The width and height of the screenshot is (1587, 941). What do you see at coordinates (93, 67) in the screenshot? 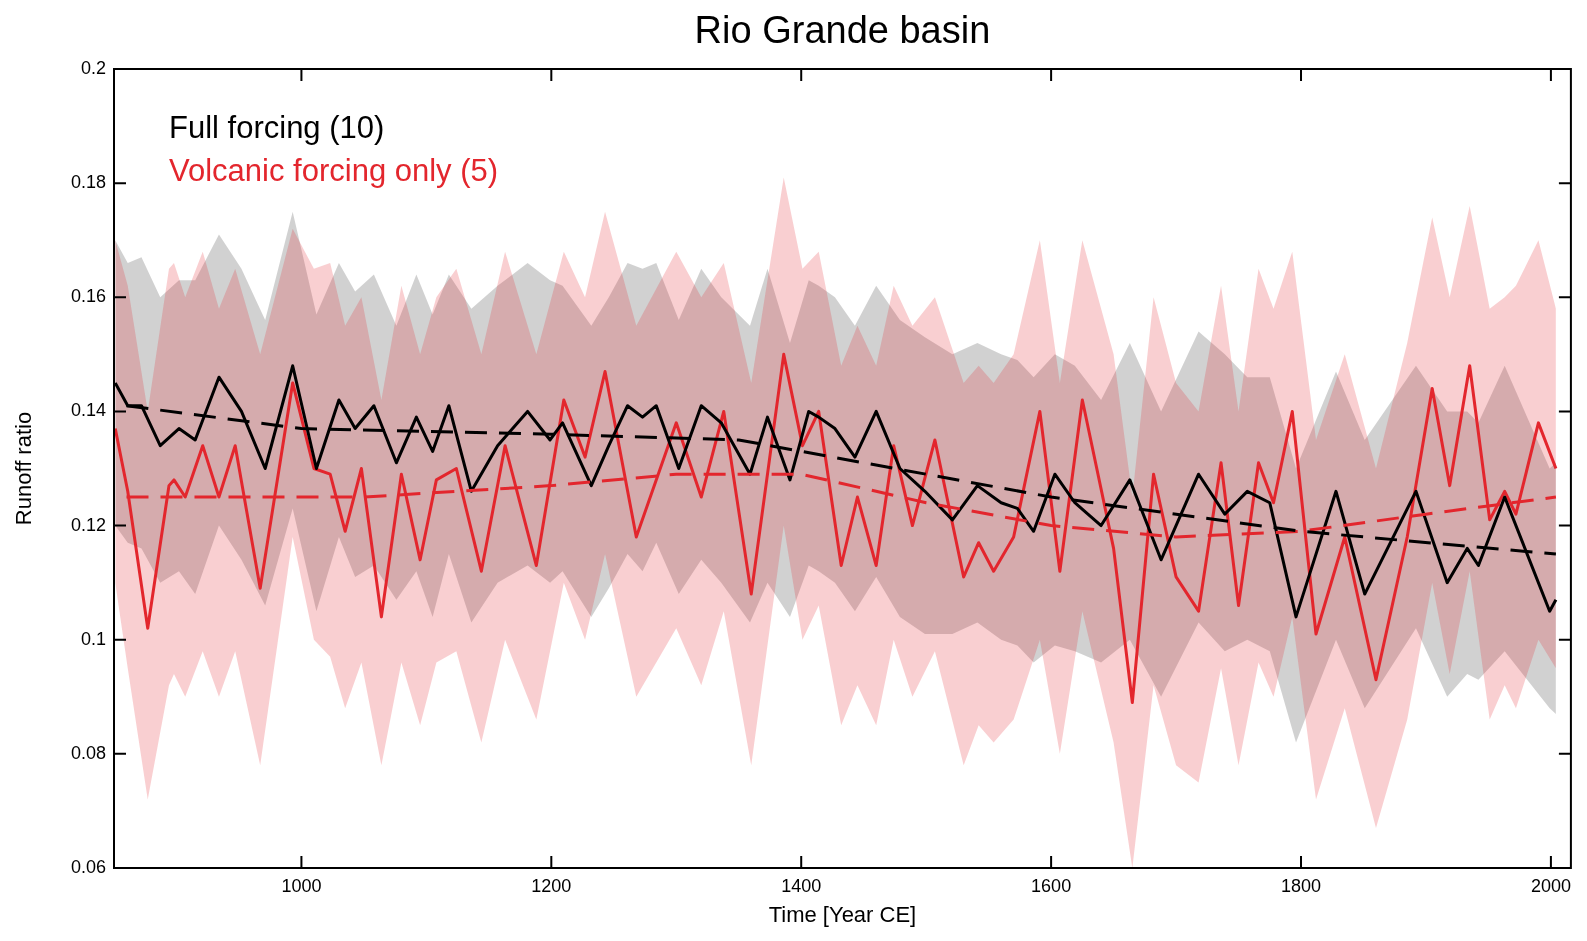
I see `y-tick-label: 0.2` at bounding box center [93, 67].